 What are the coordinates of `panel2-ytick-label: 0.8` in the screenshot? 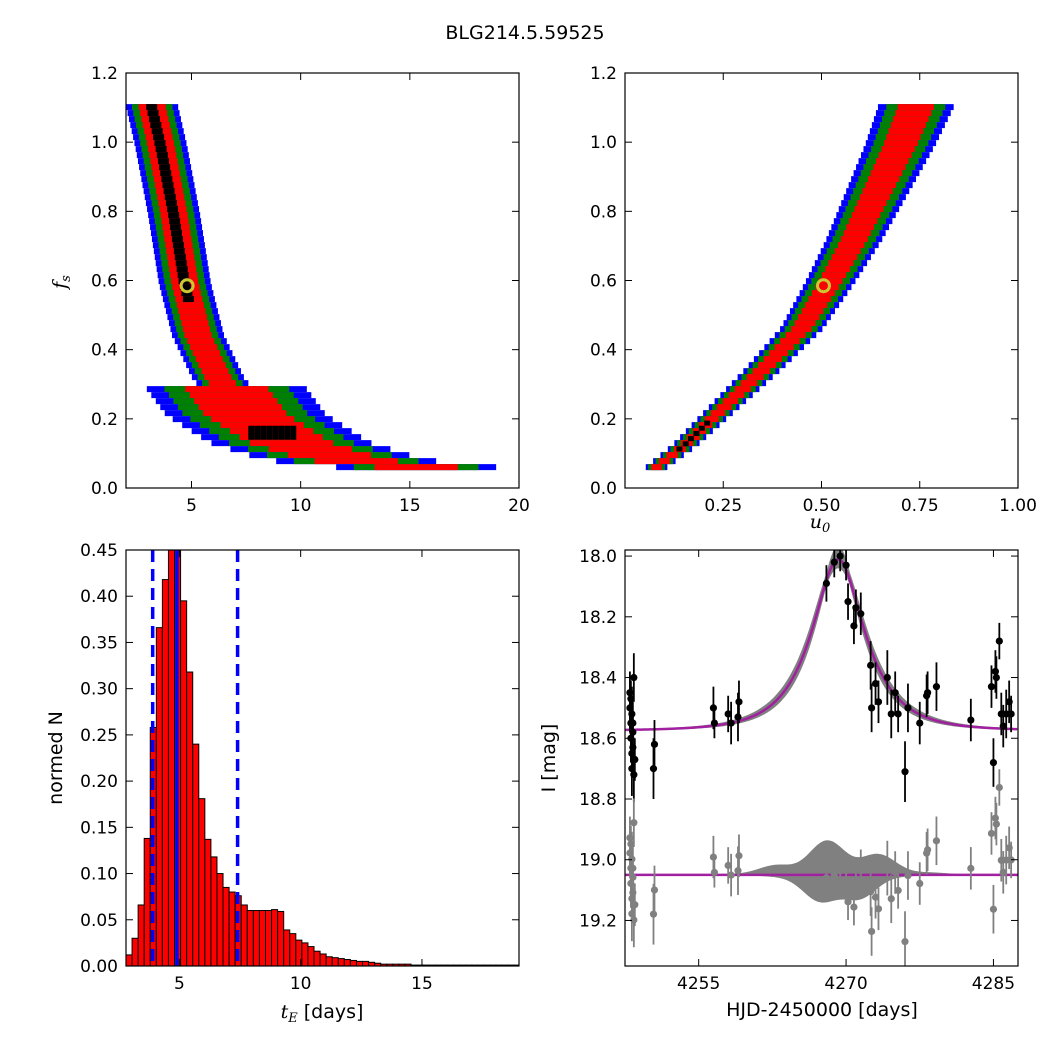 It's located at (603, 212).